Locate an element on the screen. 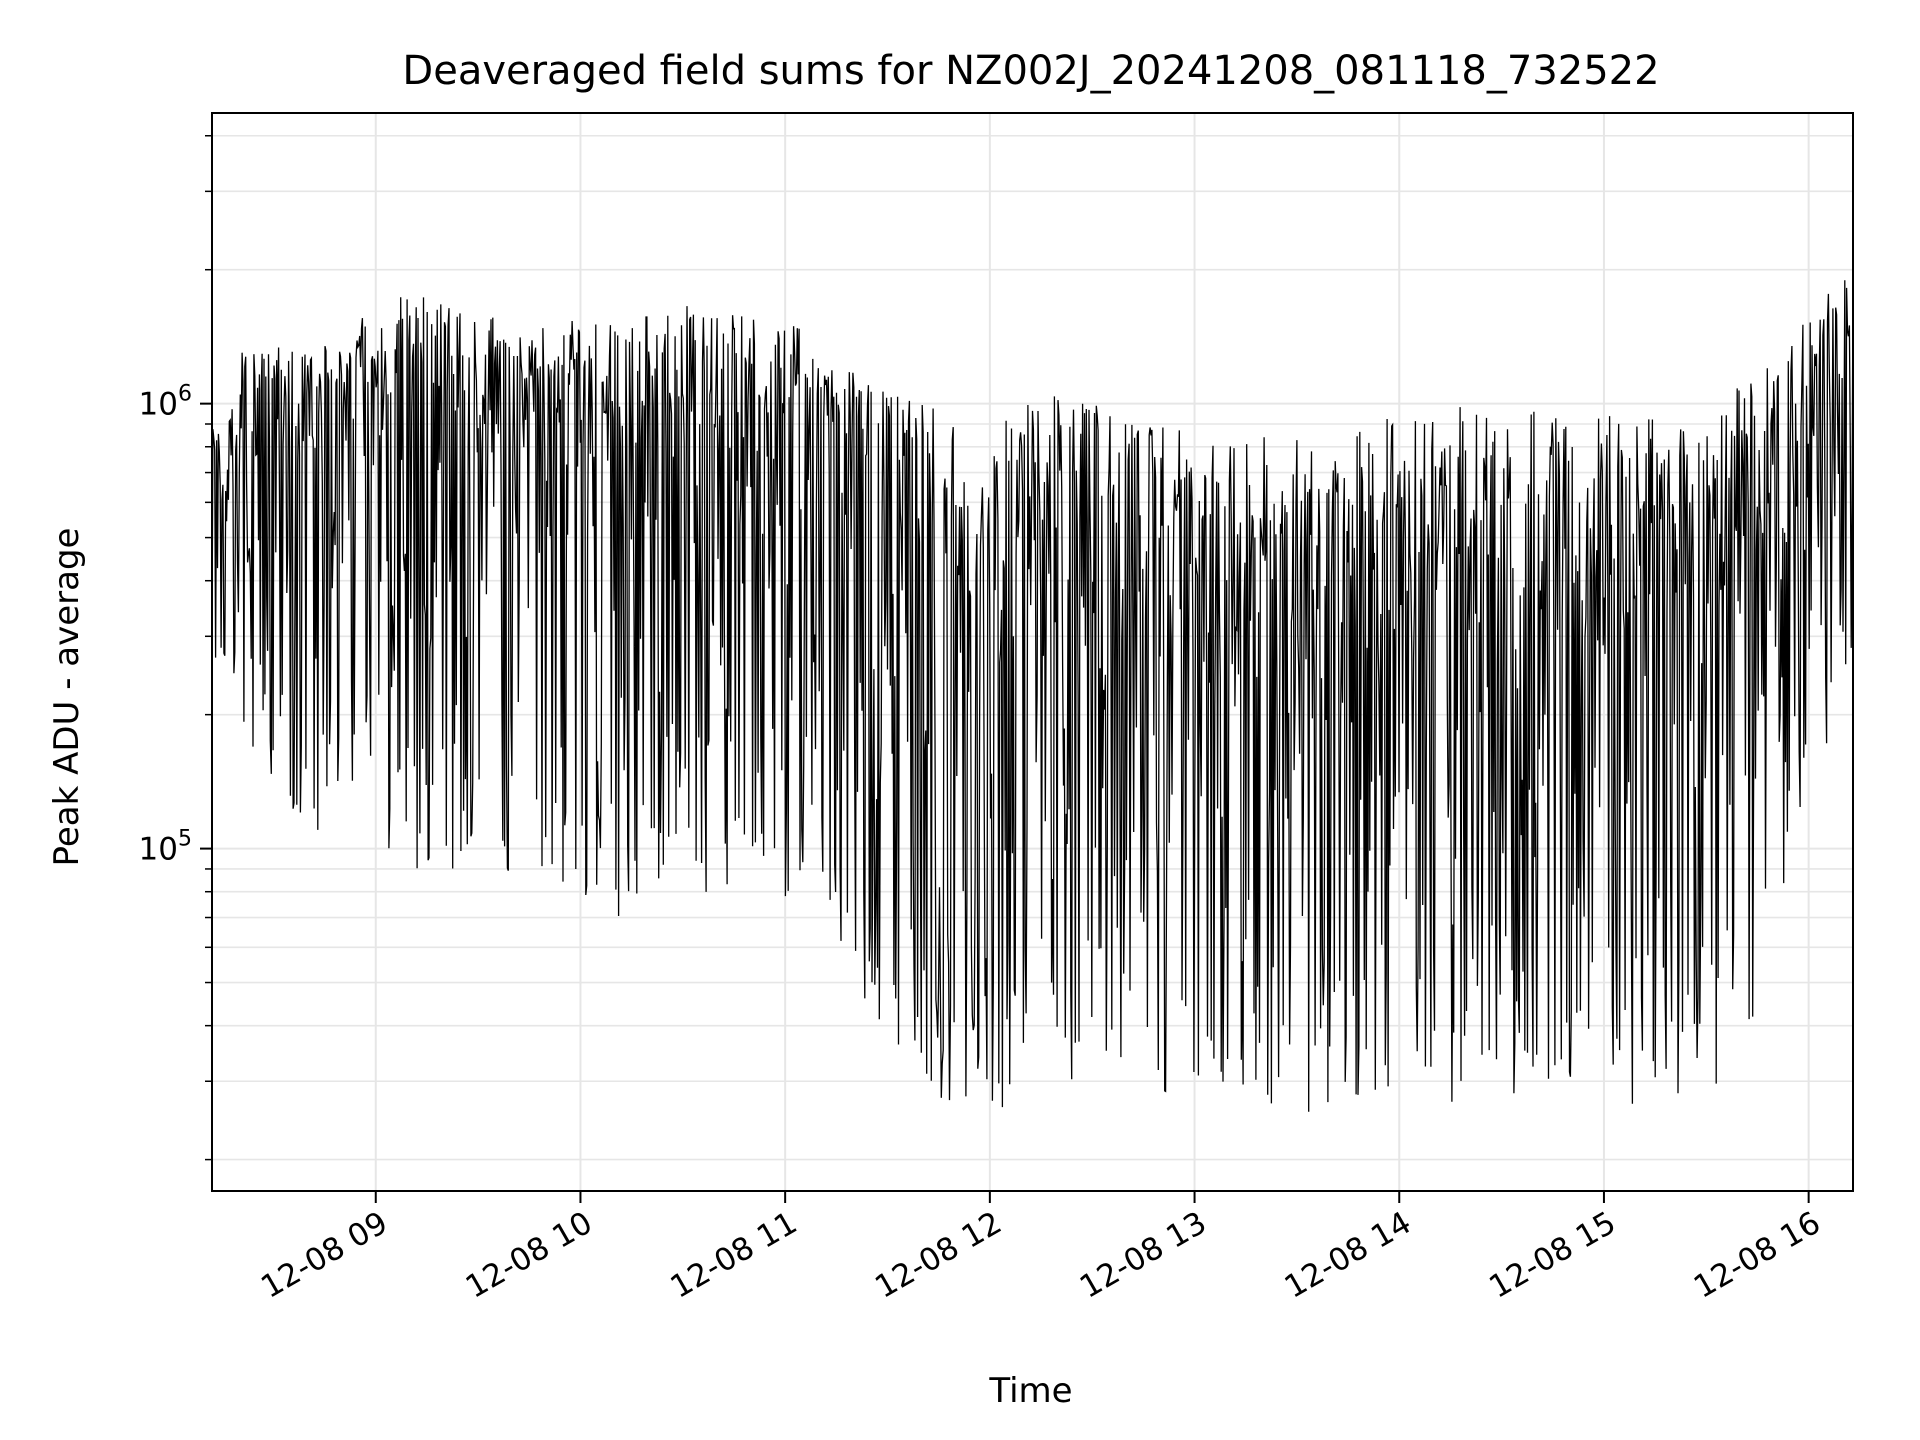 This screenshot has height=1440, width=1920. x-tick-label: 12-08 13 is located at coordinates (1143, 1255).